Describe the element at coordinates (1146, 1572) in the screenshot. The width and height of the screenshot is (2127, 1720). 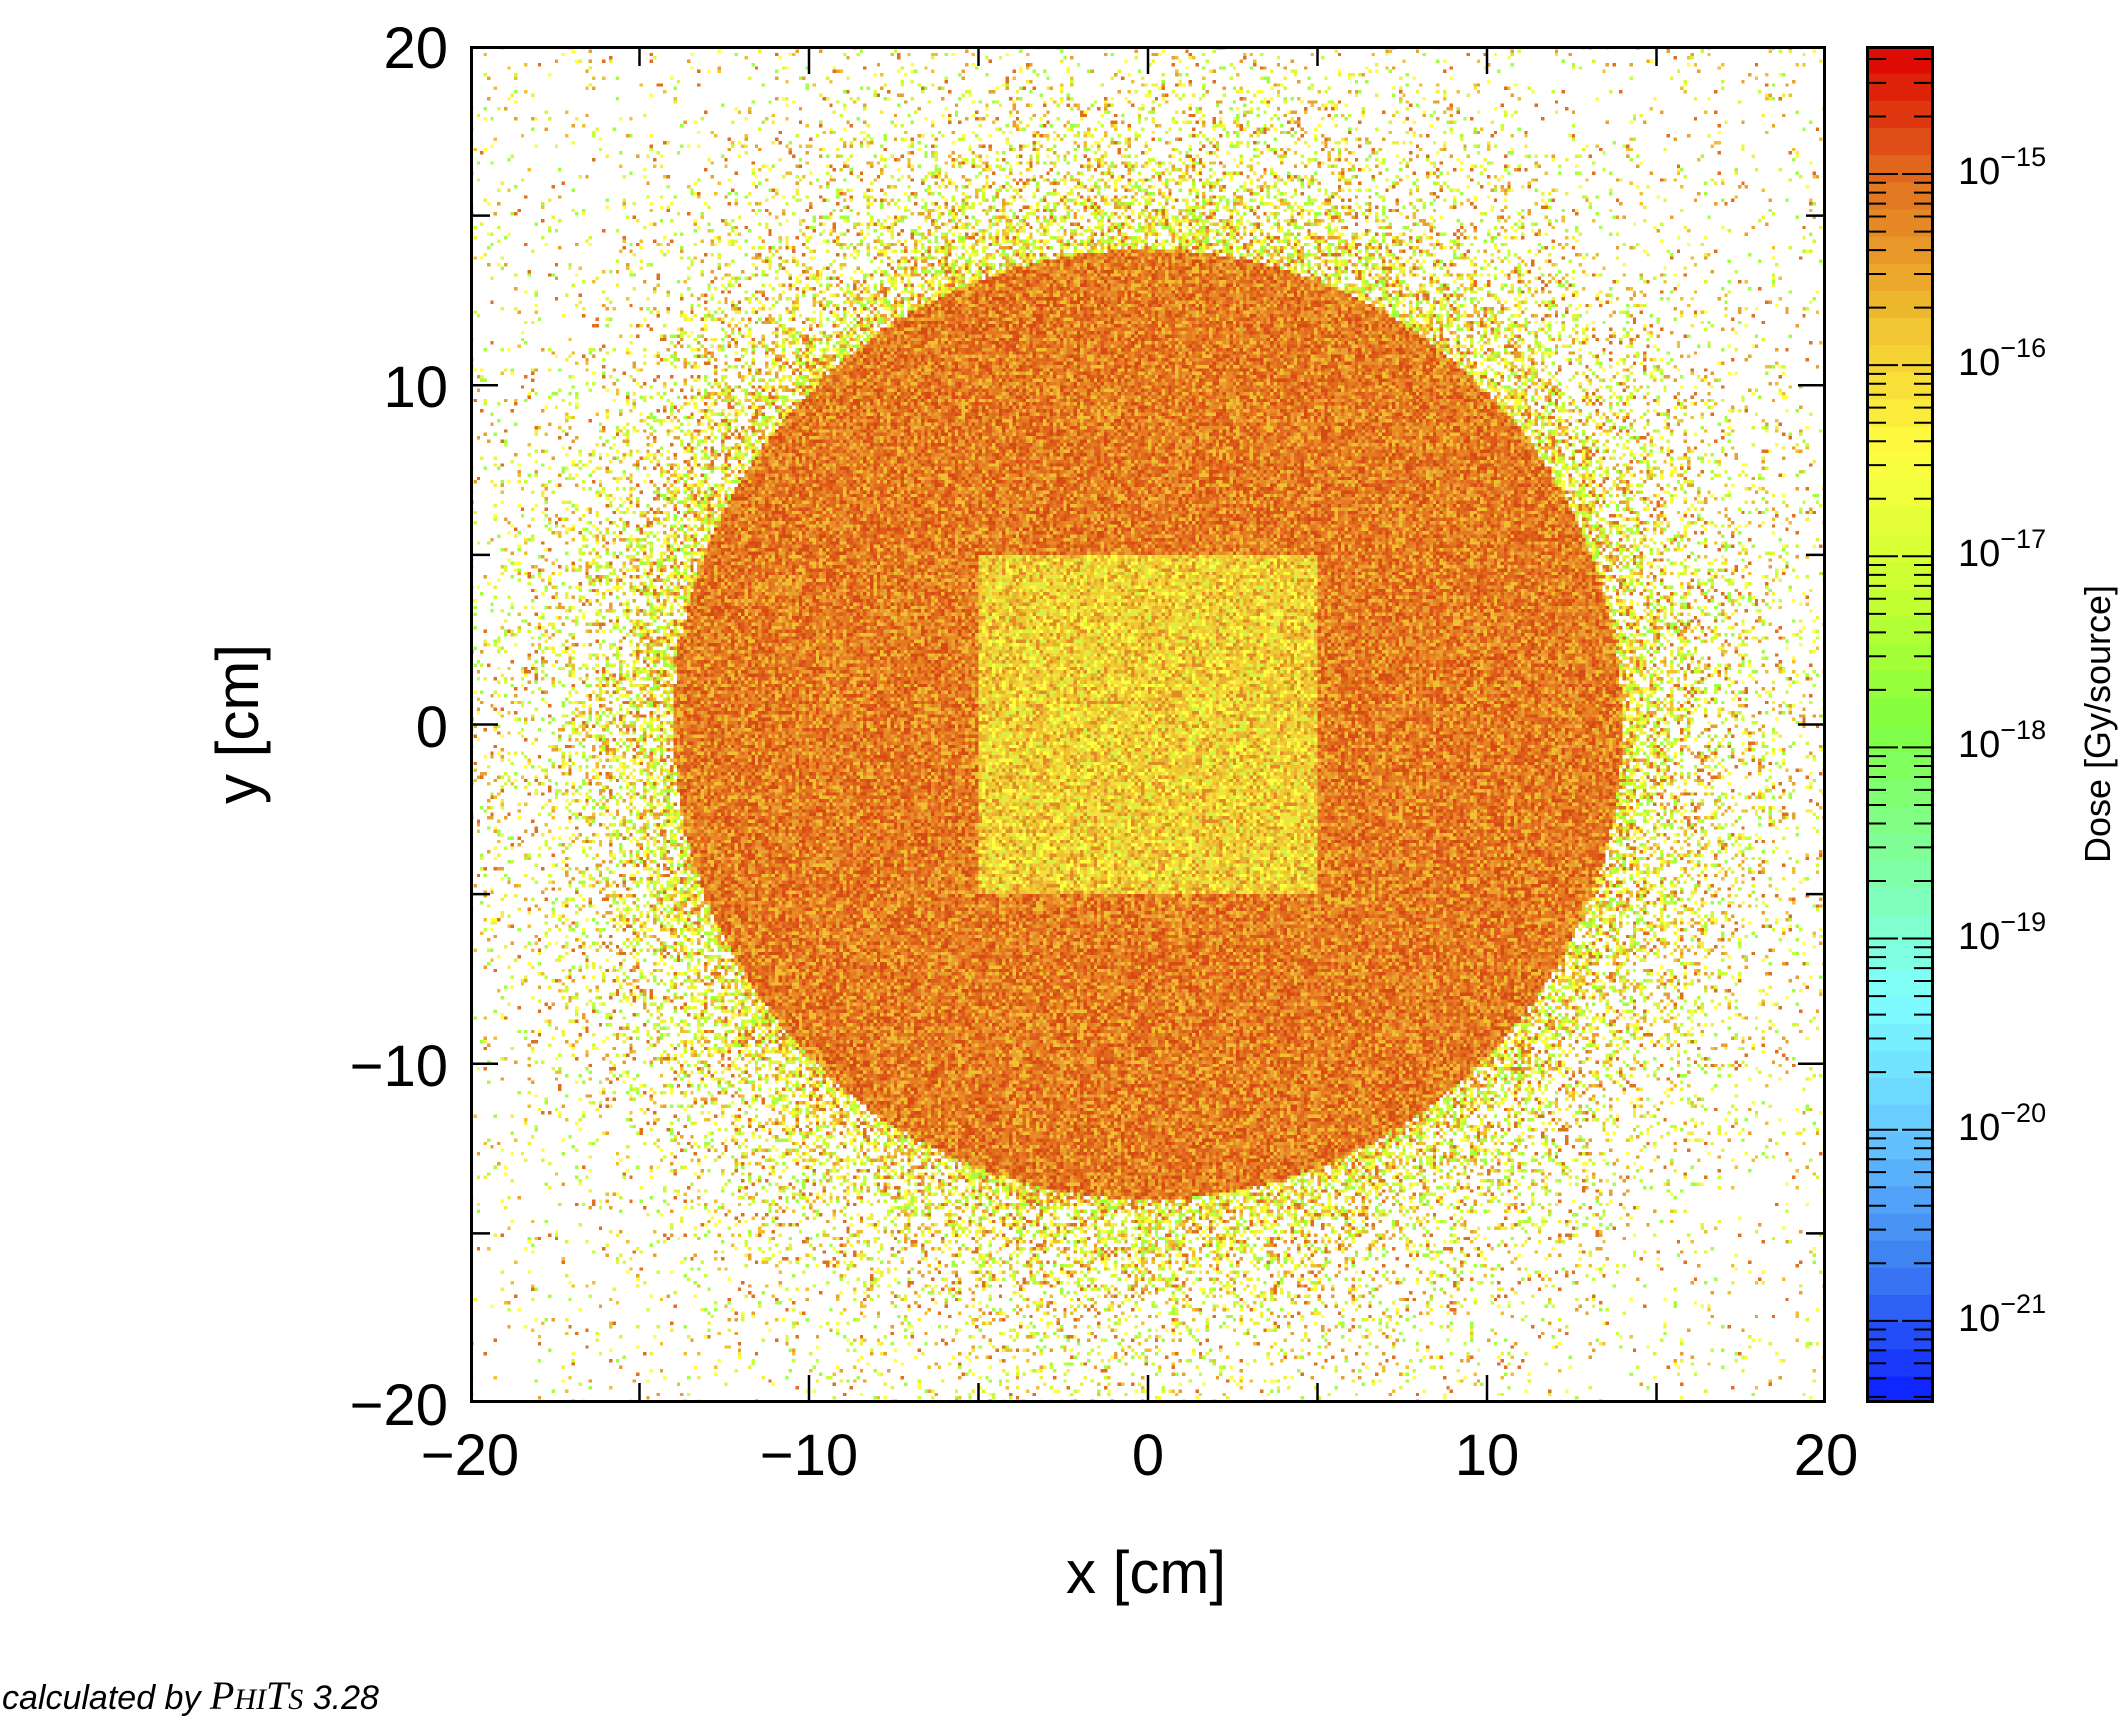
I see `x-axis-title: x [cm]` at that location.